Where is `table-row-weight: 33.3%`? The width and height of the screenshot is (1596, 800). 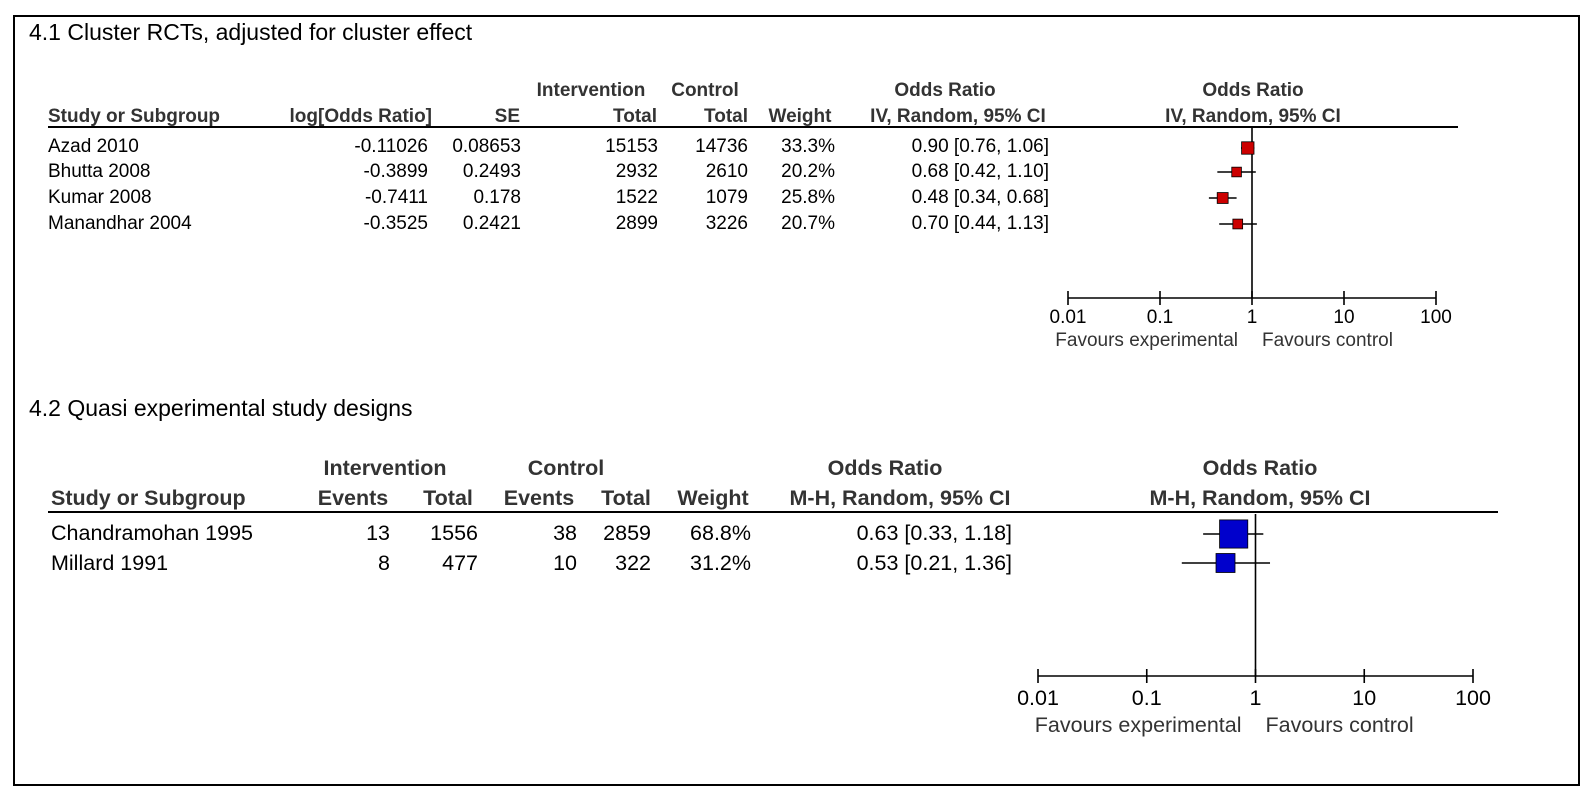
table-row-weight: 33.3% is located at coordinates (808, 146).